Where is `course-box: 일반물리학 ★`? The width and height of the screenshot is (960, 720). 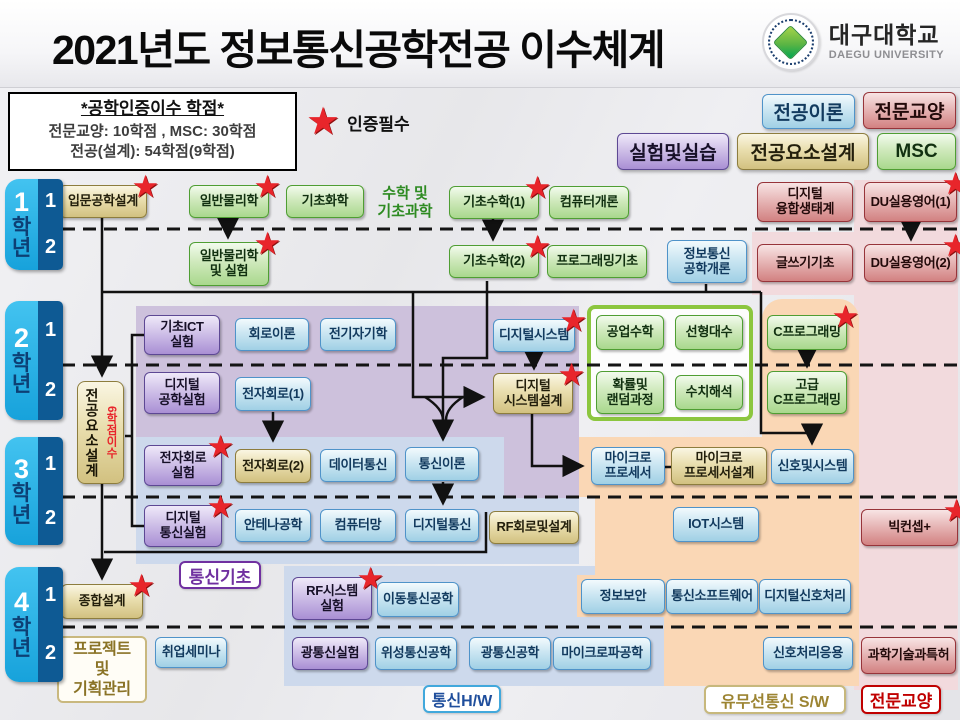
course-box: 일반물리학 ★ is located at coordinates (235, 194).